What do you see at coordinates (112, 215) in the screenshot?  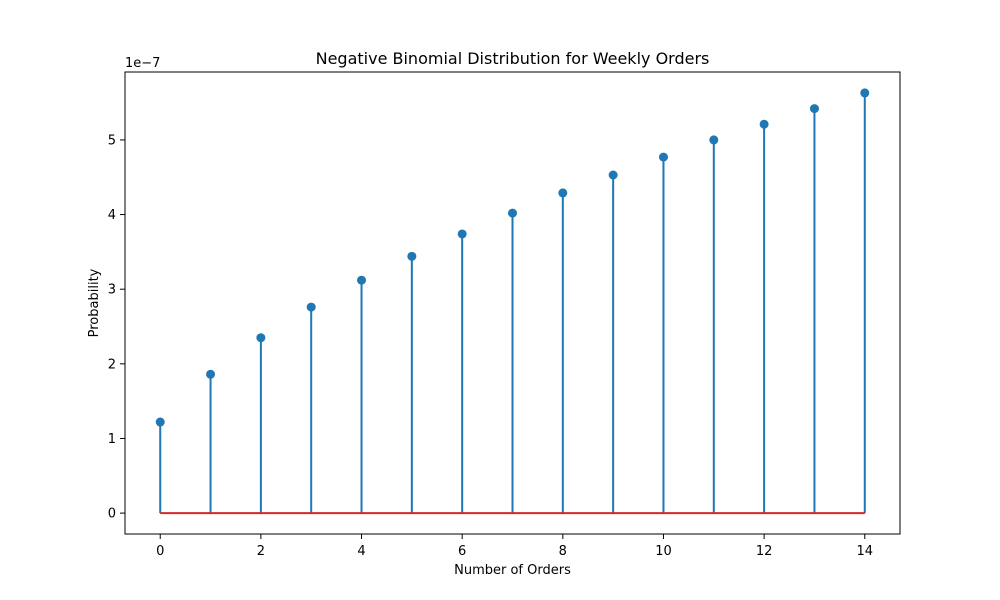 I see `y-tick-label: 4` at bounding box center [112, 215].